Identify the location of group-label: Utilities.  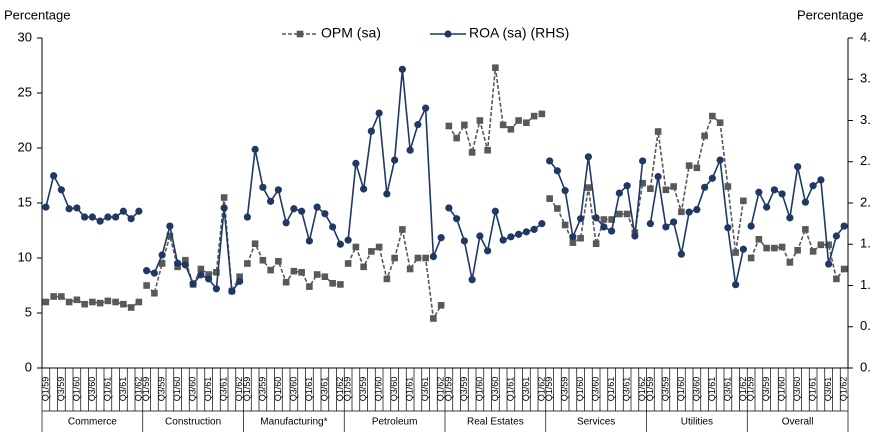
(697, 422).